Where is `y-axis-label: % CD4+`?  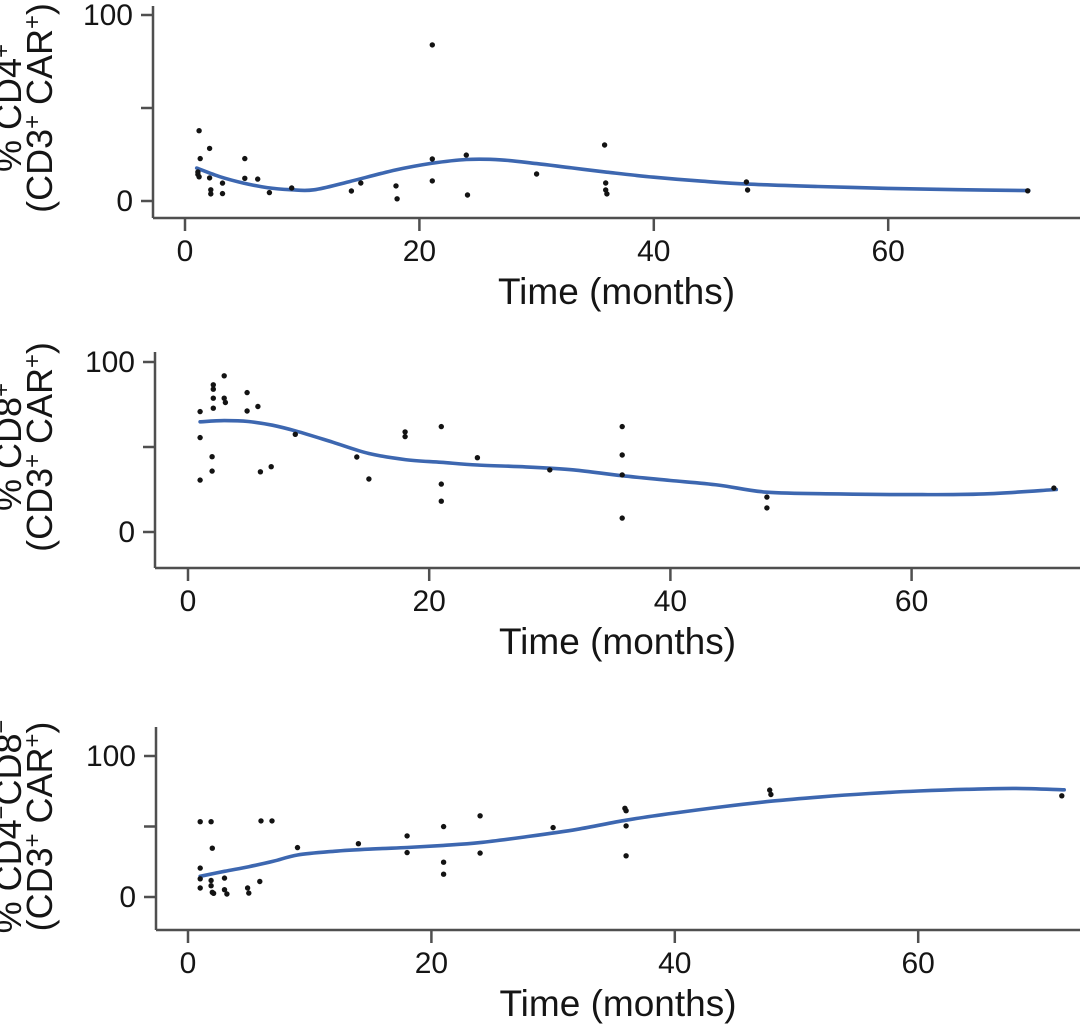 y-axis-label: % CD4+ is located at coordinates (14, 108).